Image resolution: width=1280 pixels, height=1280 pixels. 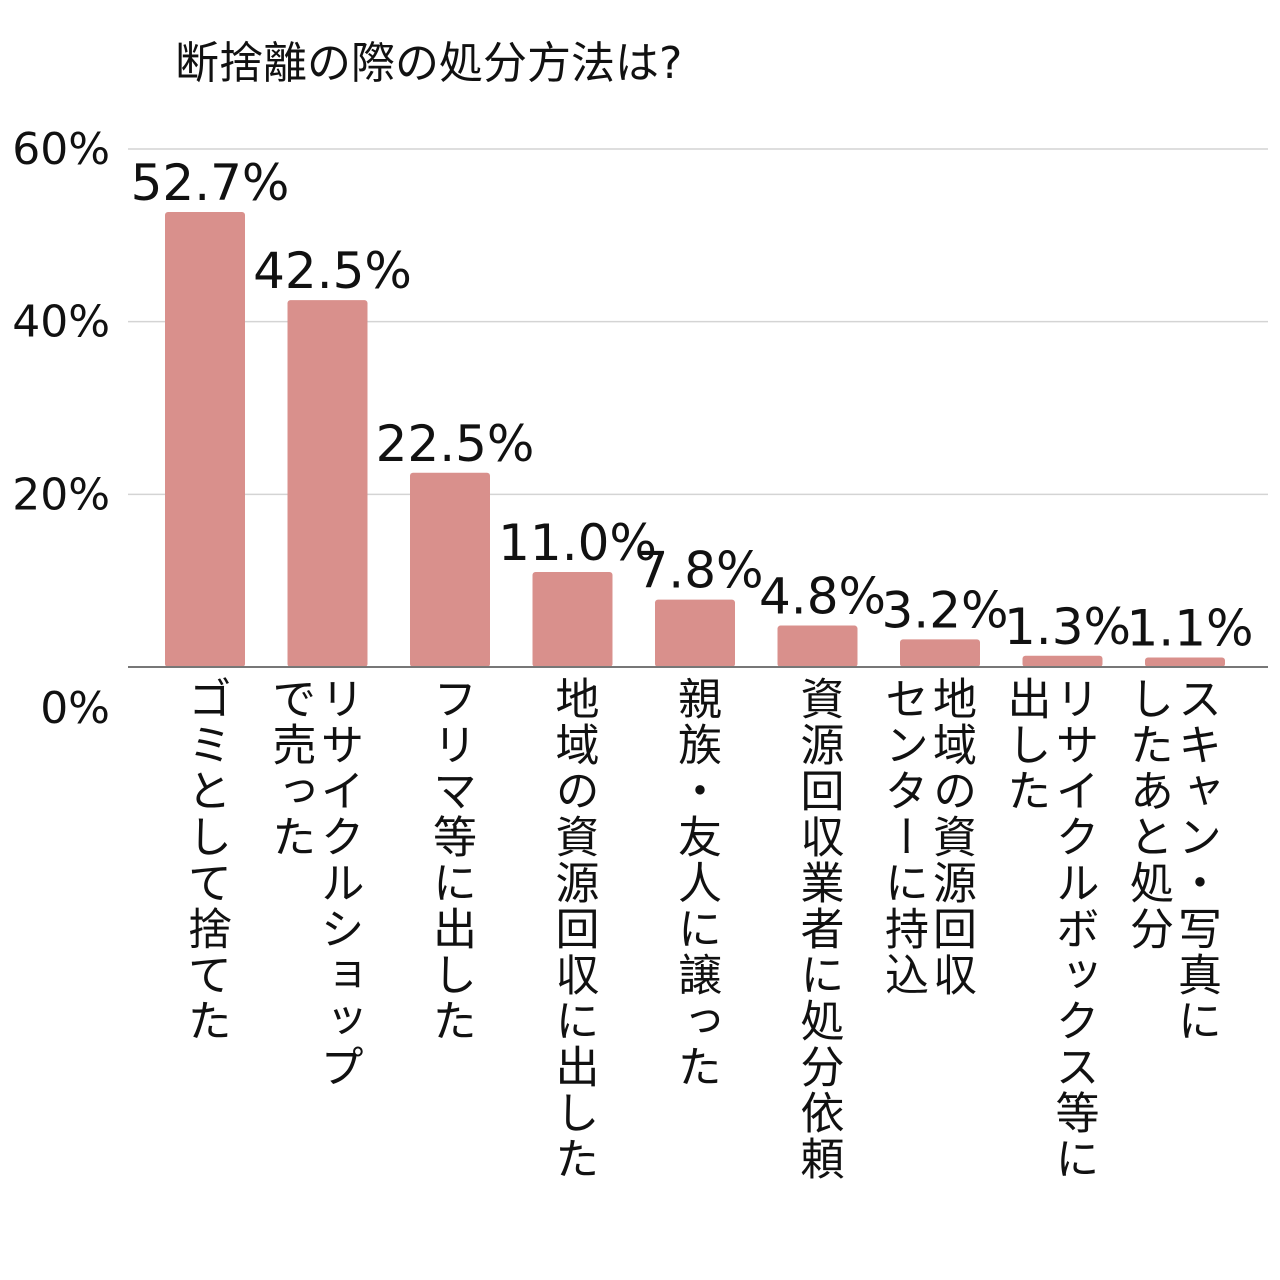 I want to click on data-label: 7.8%, so click(x=699, y=571).